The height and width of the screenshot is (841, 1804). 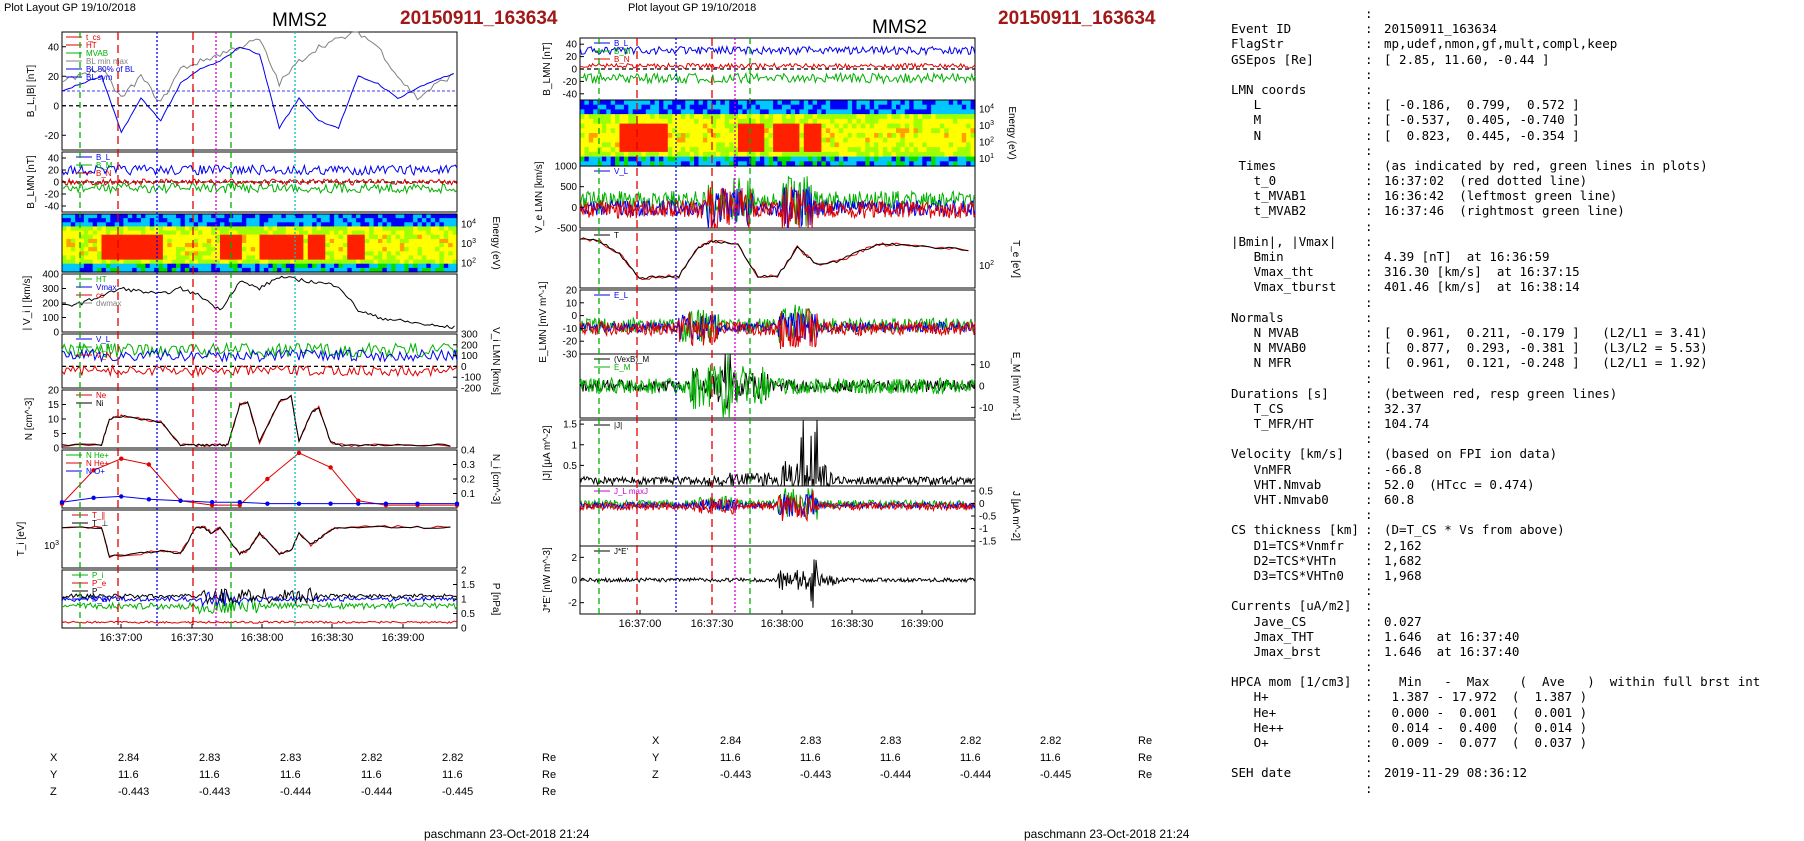 I want to click on y-axis-label: T_e [eV], so click(x=1015, y=259).